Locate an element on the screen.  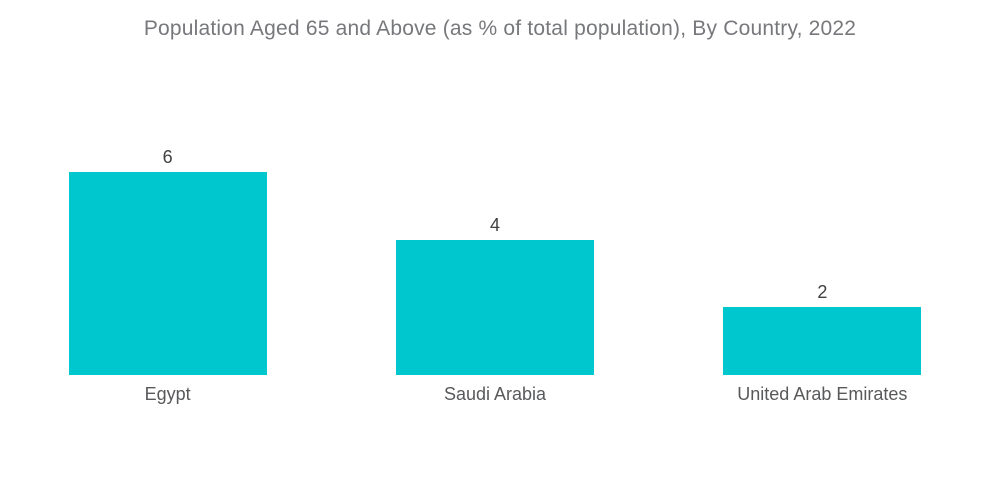
bar-value-label: 4 is located at coordinates (494, 225).